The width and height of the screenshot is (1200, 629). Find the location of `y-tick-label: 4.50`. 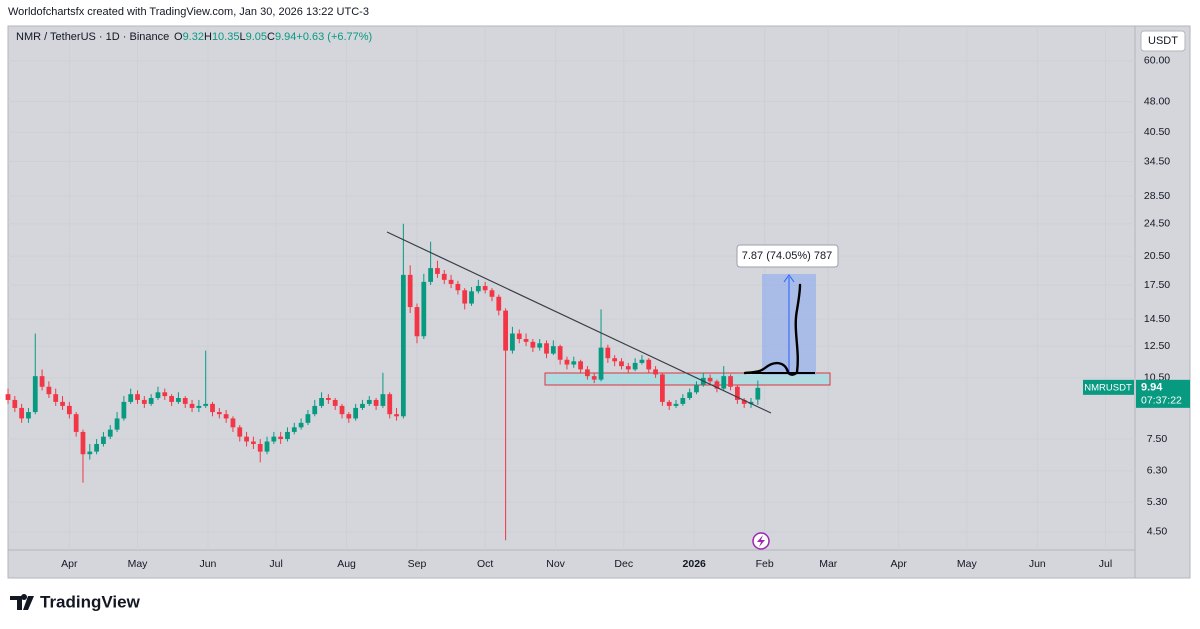

y-tick-label: 4.50 is located at coordinates (1157, 532).